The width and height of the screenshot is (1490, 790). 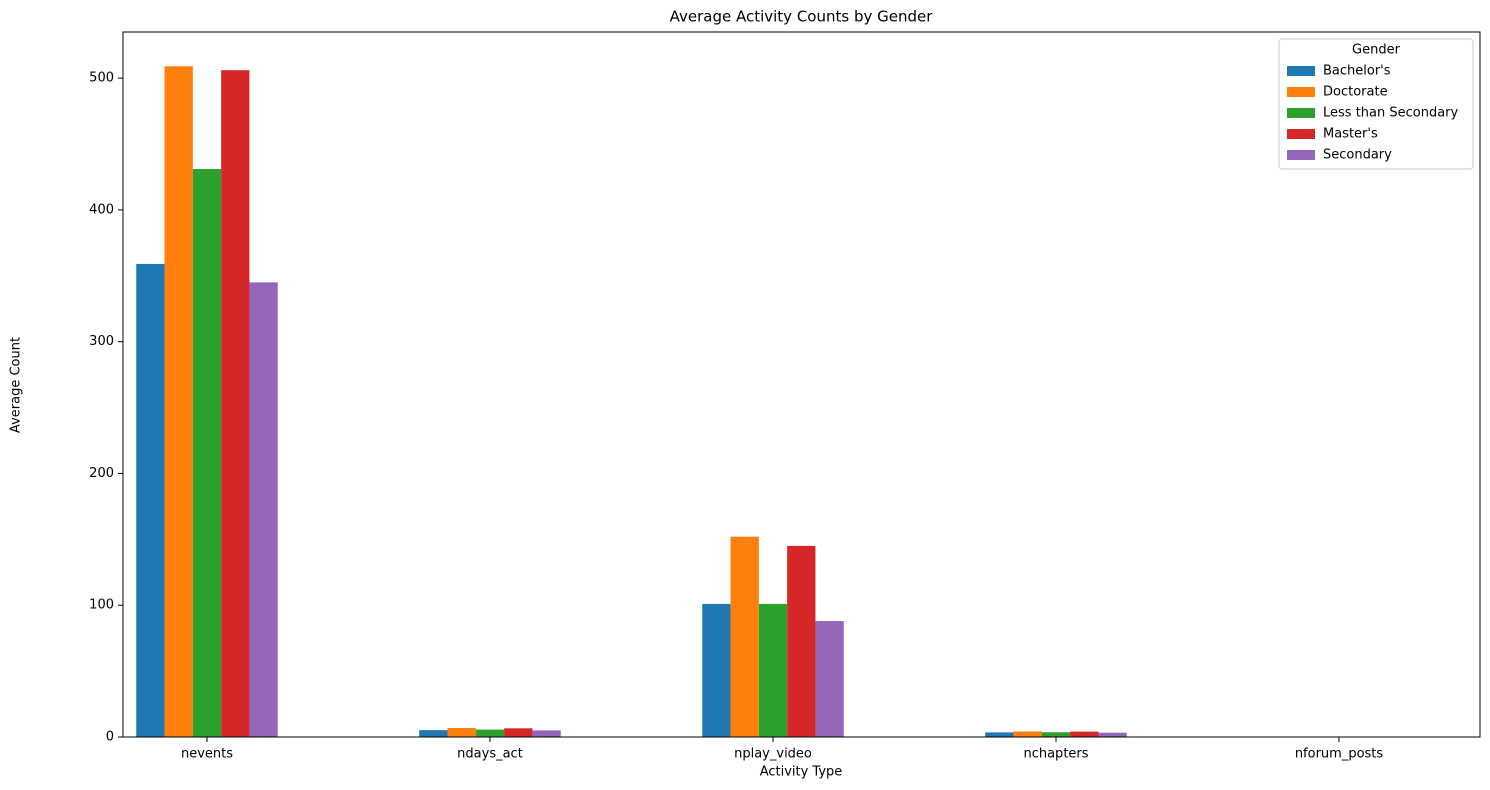 What do you see at coordinates (101, 473) in the screenshot?
I see `y-tick-label: 200` at bounding box center [101, 473].